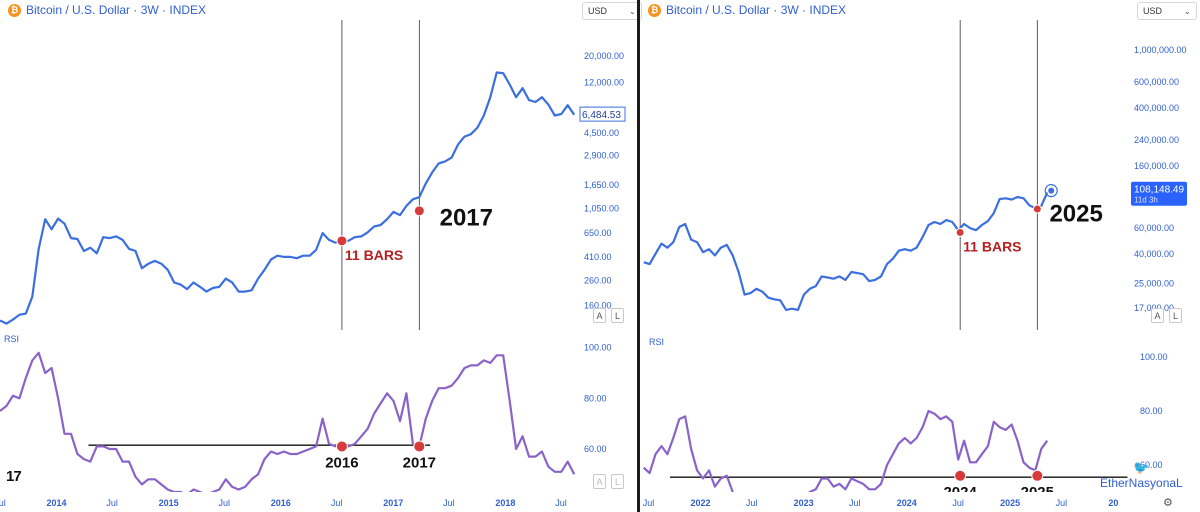 The width and height of the screenshot is (1200, 512). I want to click on year-label: 2017, so click(419, 462).